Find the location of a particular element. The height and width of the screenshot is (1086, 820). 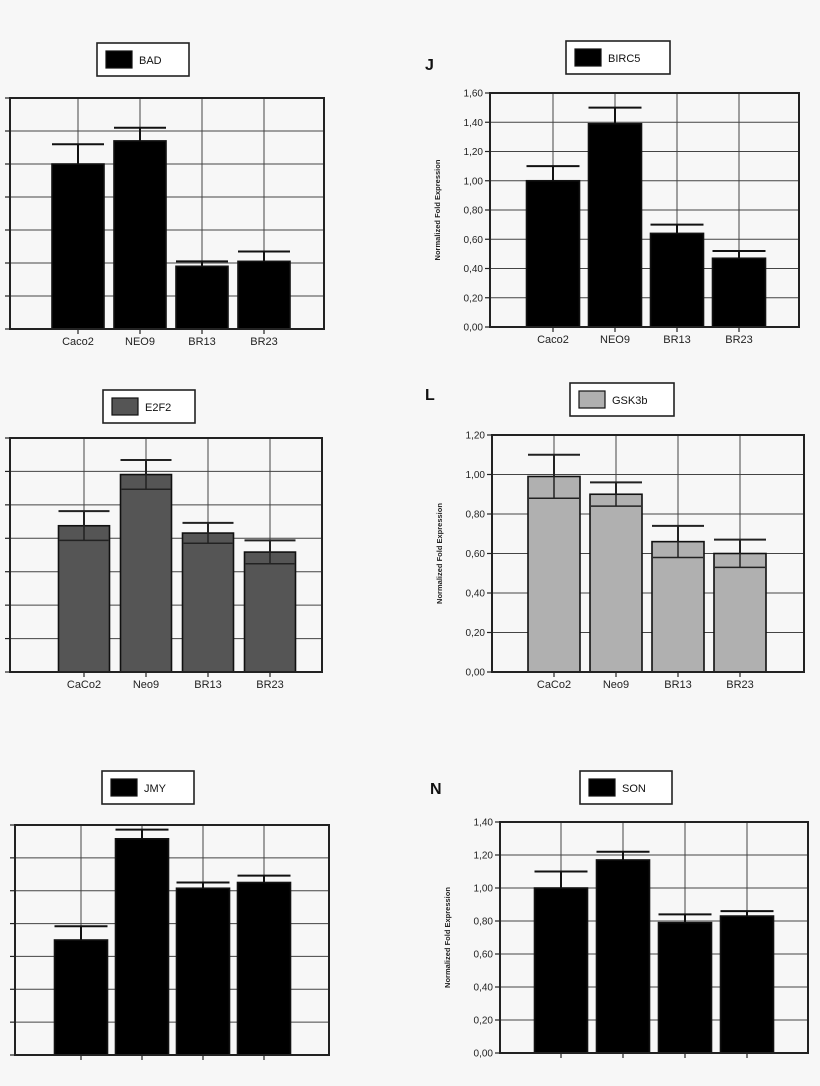

legend-label: JMY is located at coordinates (155, 789).